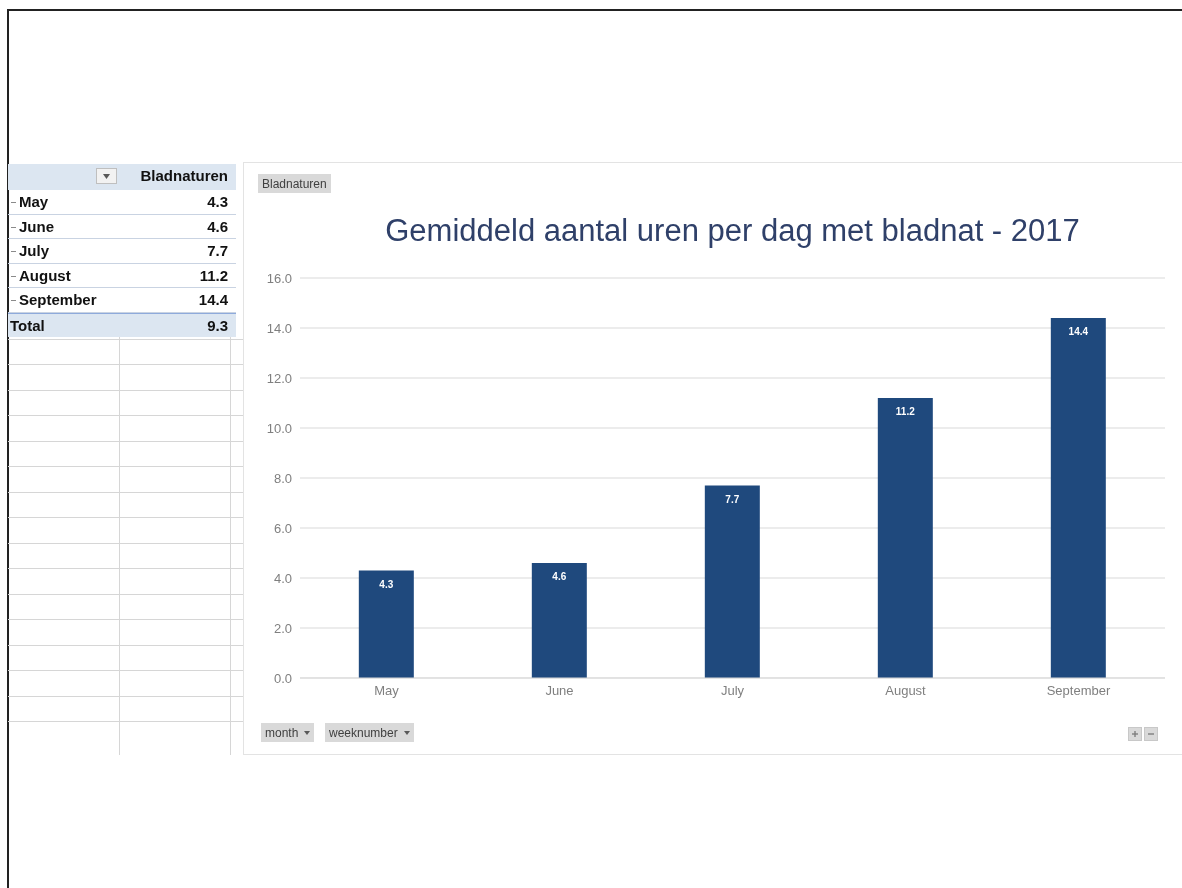 This screenshot has width=1182, height=888. Describe the element at coordinates (732, 691) in the screenshot. I see `x-tick-label: July` at that location.